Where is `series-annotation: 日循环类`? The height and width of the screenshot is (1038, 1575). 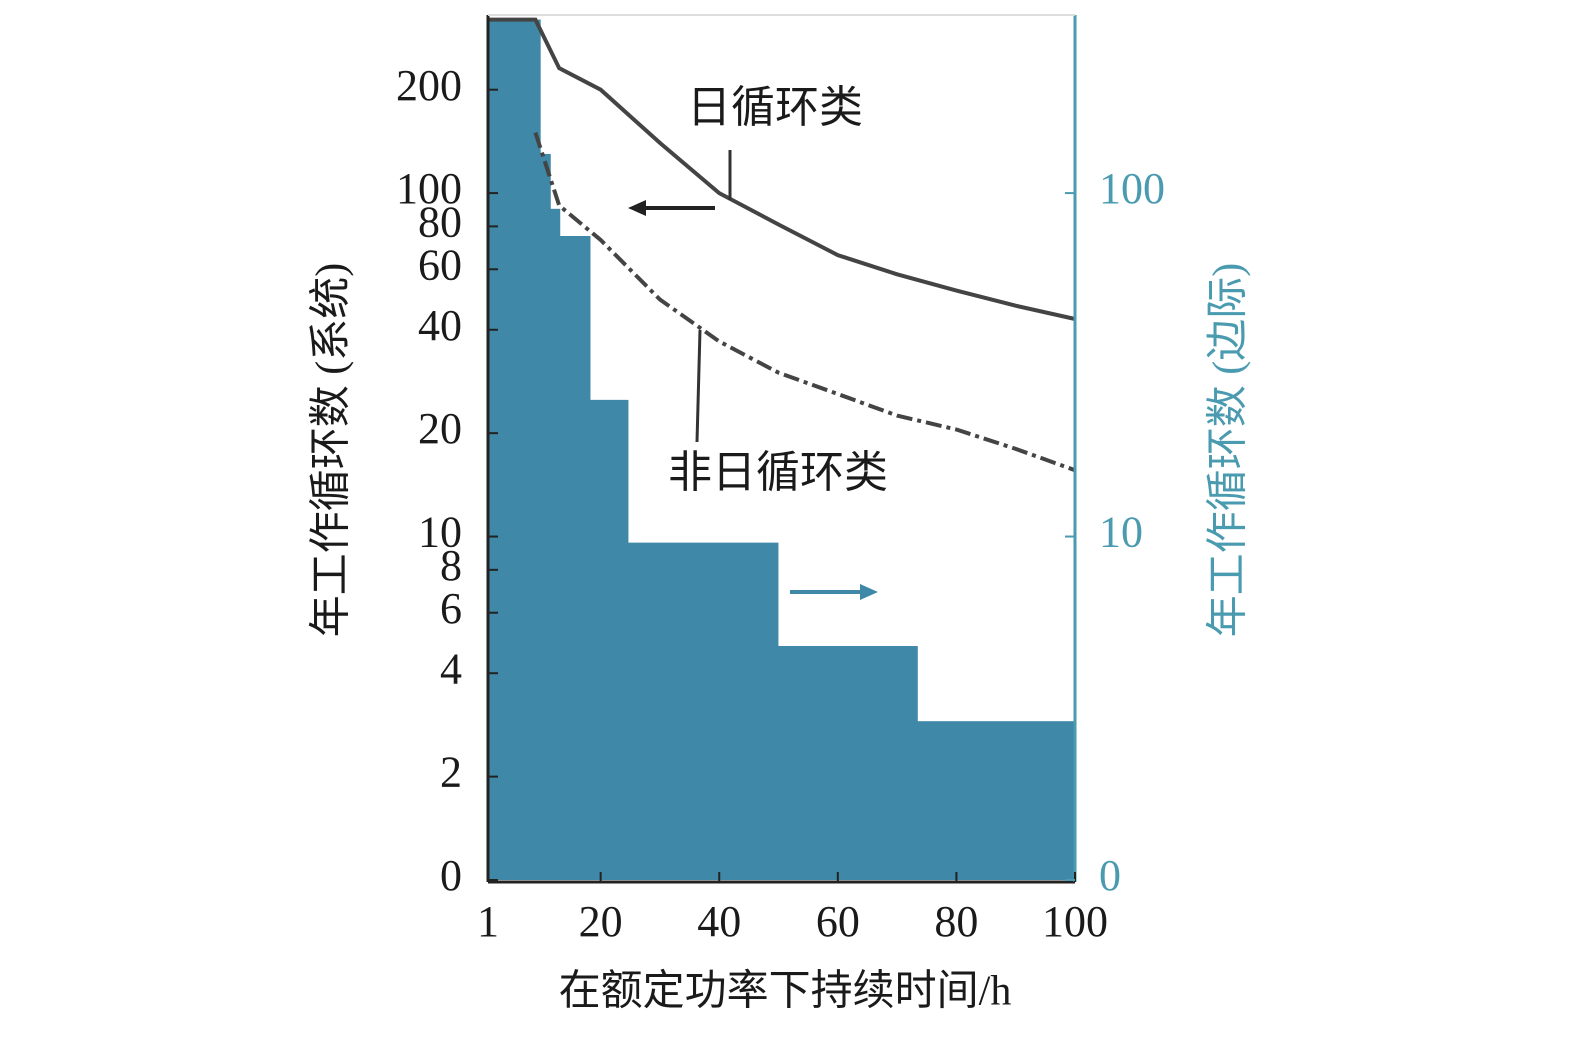
series-annotation: 日循环类 is located at coordinates (775, 107).